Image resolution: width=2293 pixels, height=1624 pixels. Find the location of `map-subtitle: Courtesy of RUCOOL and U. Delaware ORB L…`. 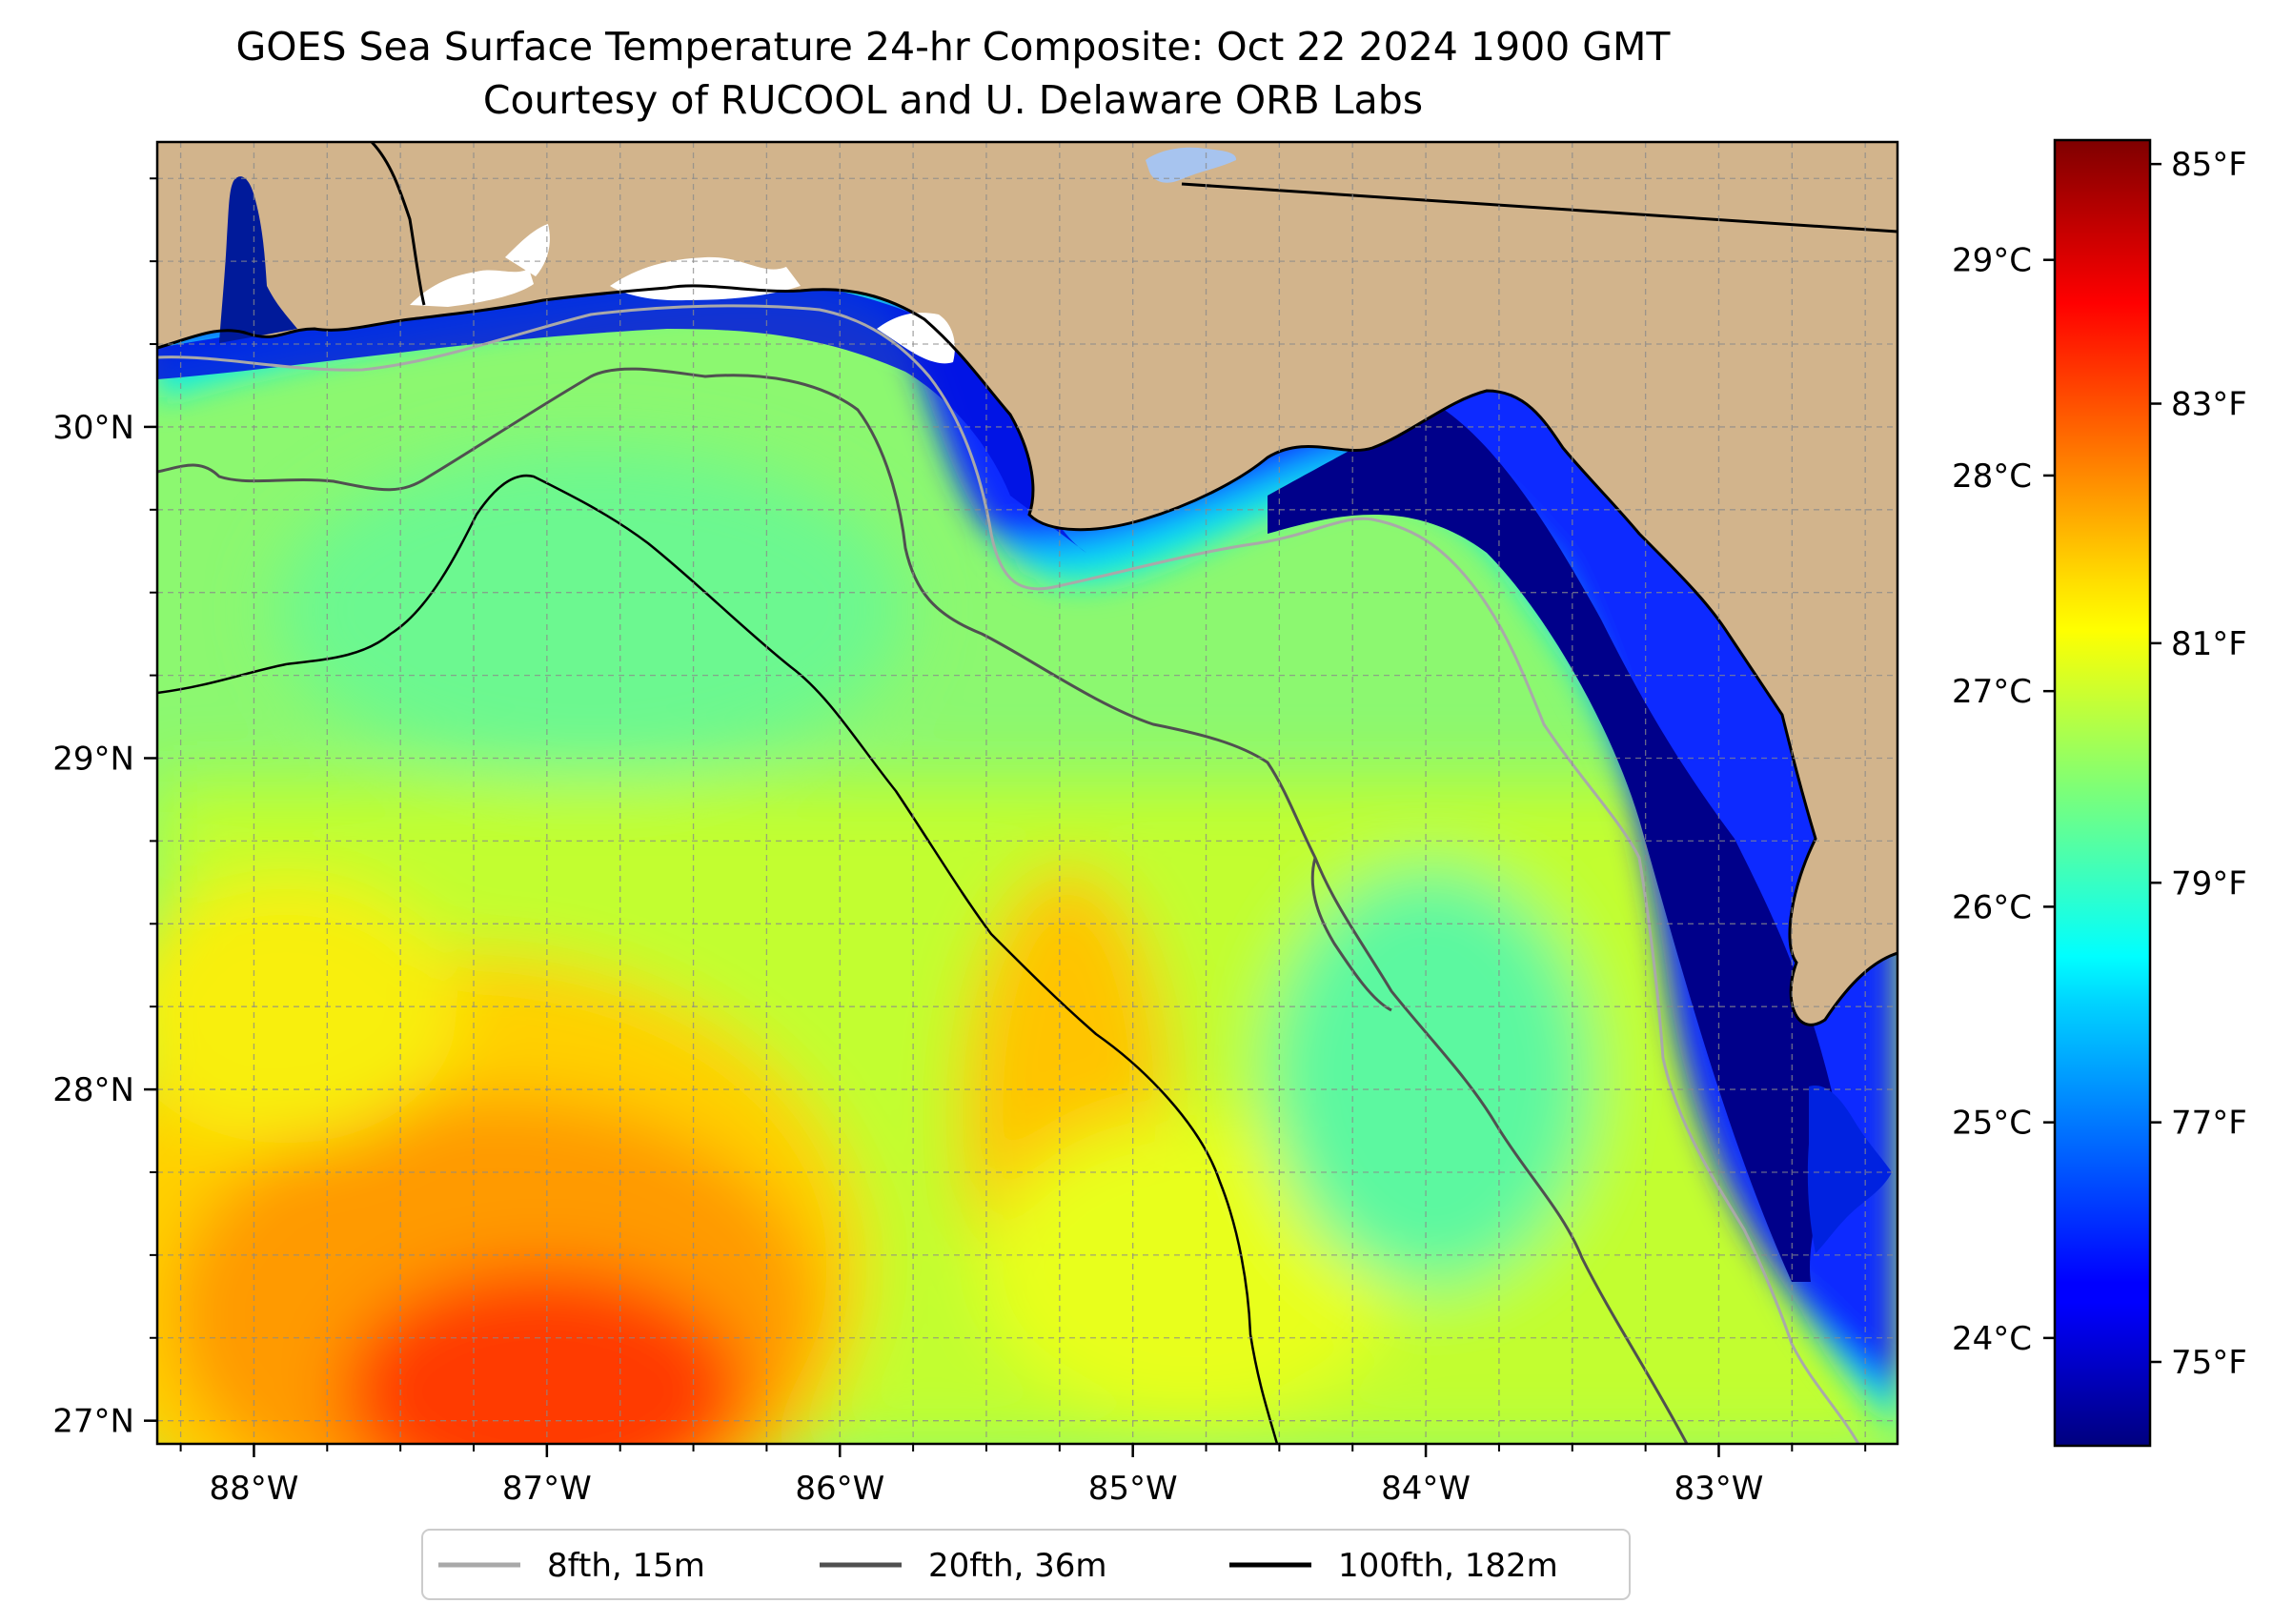

map-subtitle: Courtesy of RUCOOL and U. Delaware ORB L… is located at coordinates (953, 100).